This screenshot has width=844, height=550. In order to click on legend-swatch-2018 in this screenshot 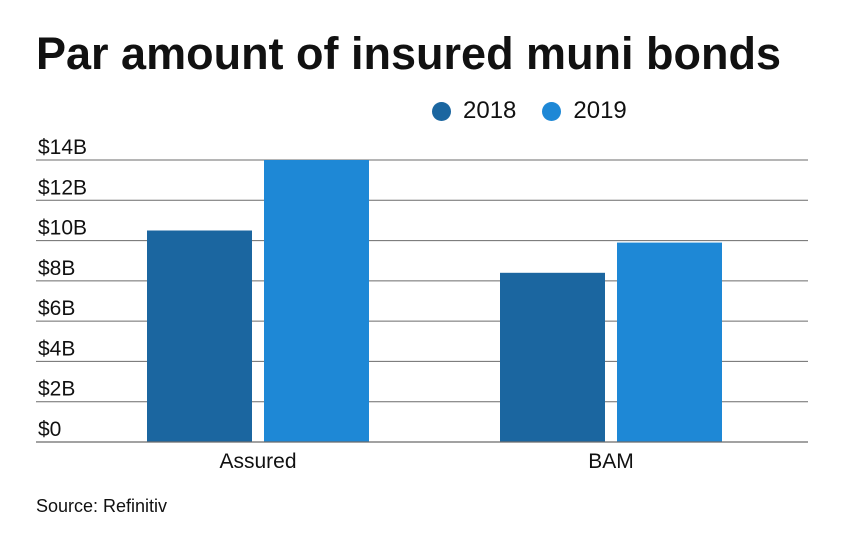, I will do `click(441, 111)`.